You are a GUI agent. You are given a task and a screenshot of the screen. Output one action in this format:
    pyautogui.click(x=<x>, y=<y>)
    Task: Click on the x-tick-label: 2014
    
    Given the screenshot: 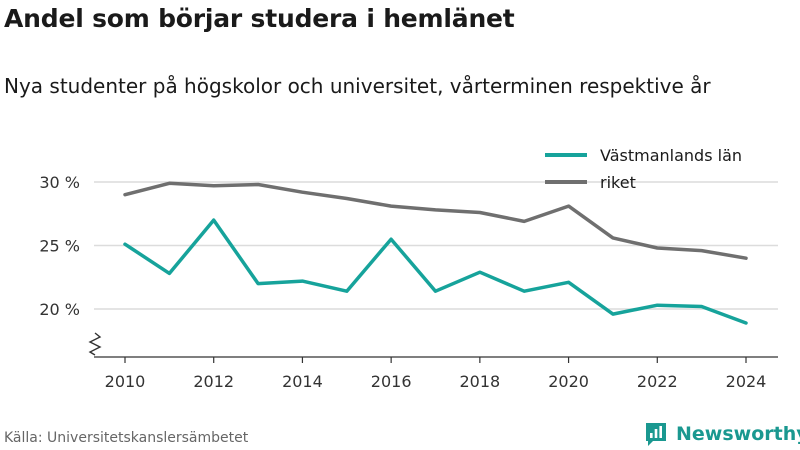 What is the action you would take?
    pyautogui.click(x=302, y=381)
    